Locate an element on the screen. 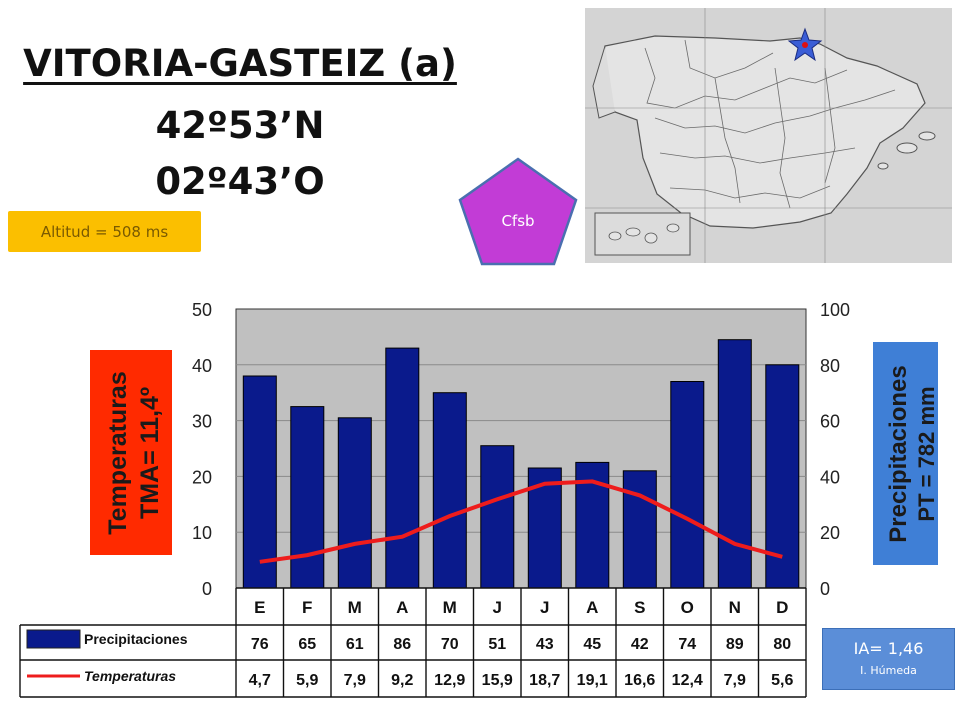 This screenshot has height=720, width=960. precip-cell: 45 is located at coordinates (592, 644).